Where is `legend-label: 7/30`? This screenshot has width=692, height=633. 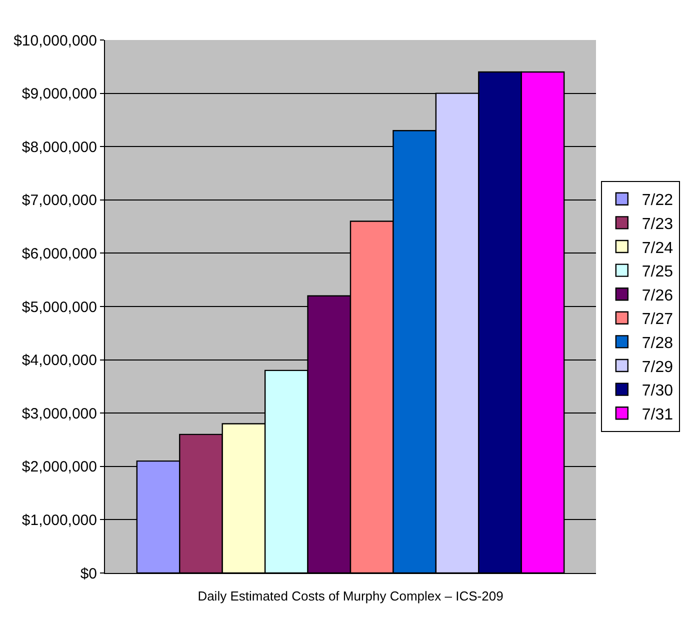 legend-label: 7/30 is located at coordinates (658, 391).